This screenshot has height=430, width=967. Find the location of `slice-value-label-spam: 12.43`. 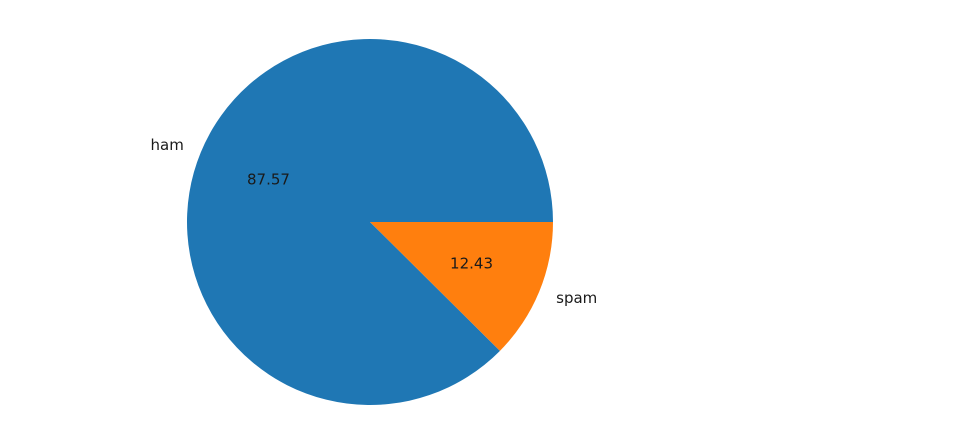

slice-value-label-spam: 12.43 is located at coordinates (471, 263).